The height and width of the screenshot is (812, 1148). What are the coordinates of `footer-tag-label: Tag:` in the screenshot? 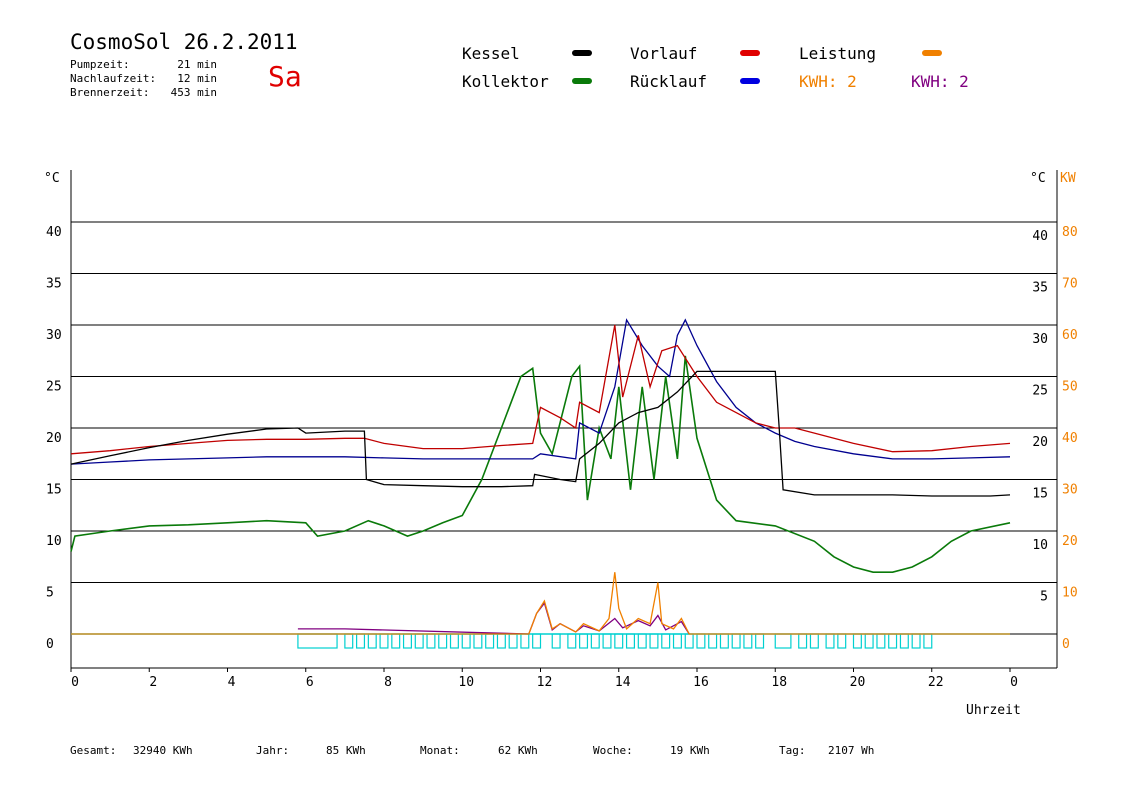 It's located at (792, 750).